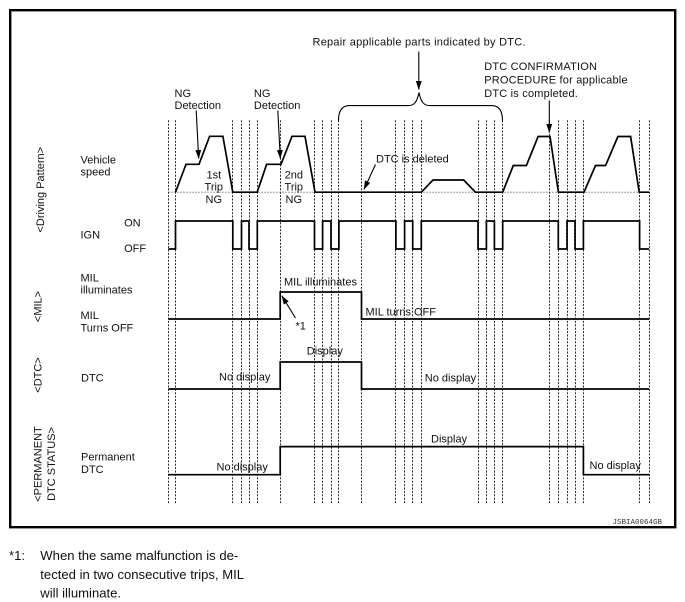  I want to click on svg-text: ON, so click(132, 223).